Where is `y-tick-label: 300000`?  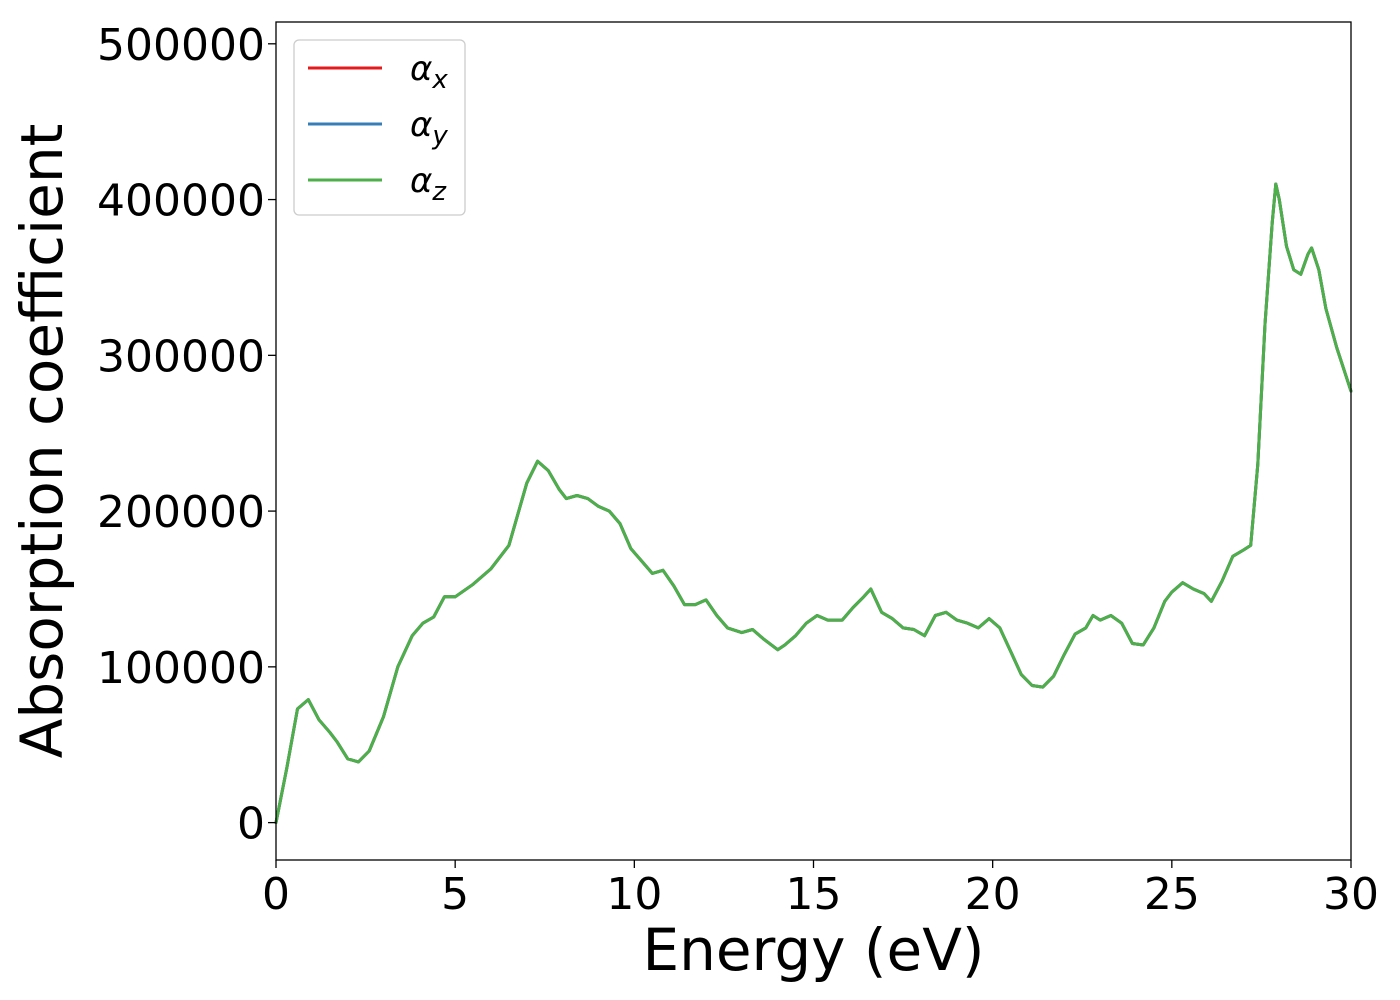
y-tick-label: 300000 is located at coordinates (181, 356).